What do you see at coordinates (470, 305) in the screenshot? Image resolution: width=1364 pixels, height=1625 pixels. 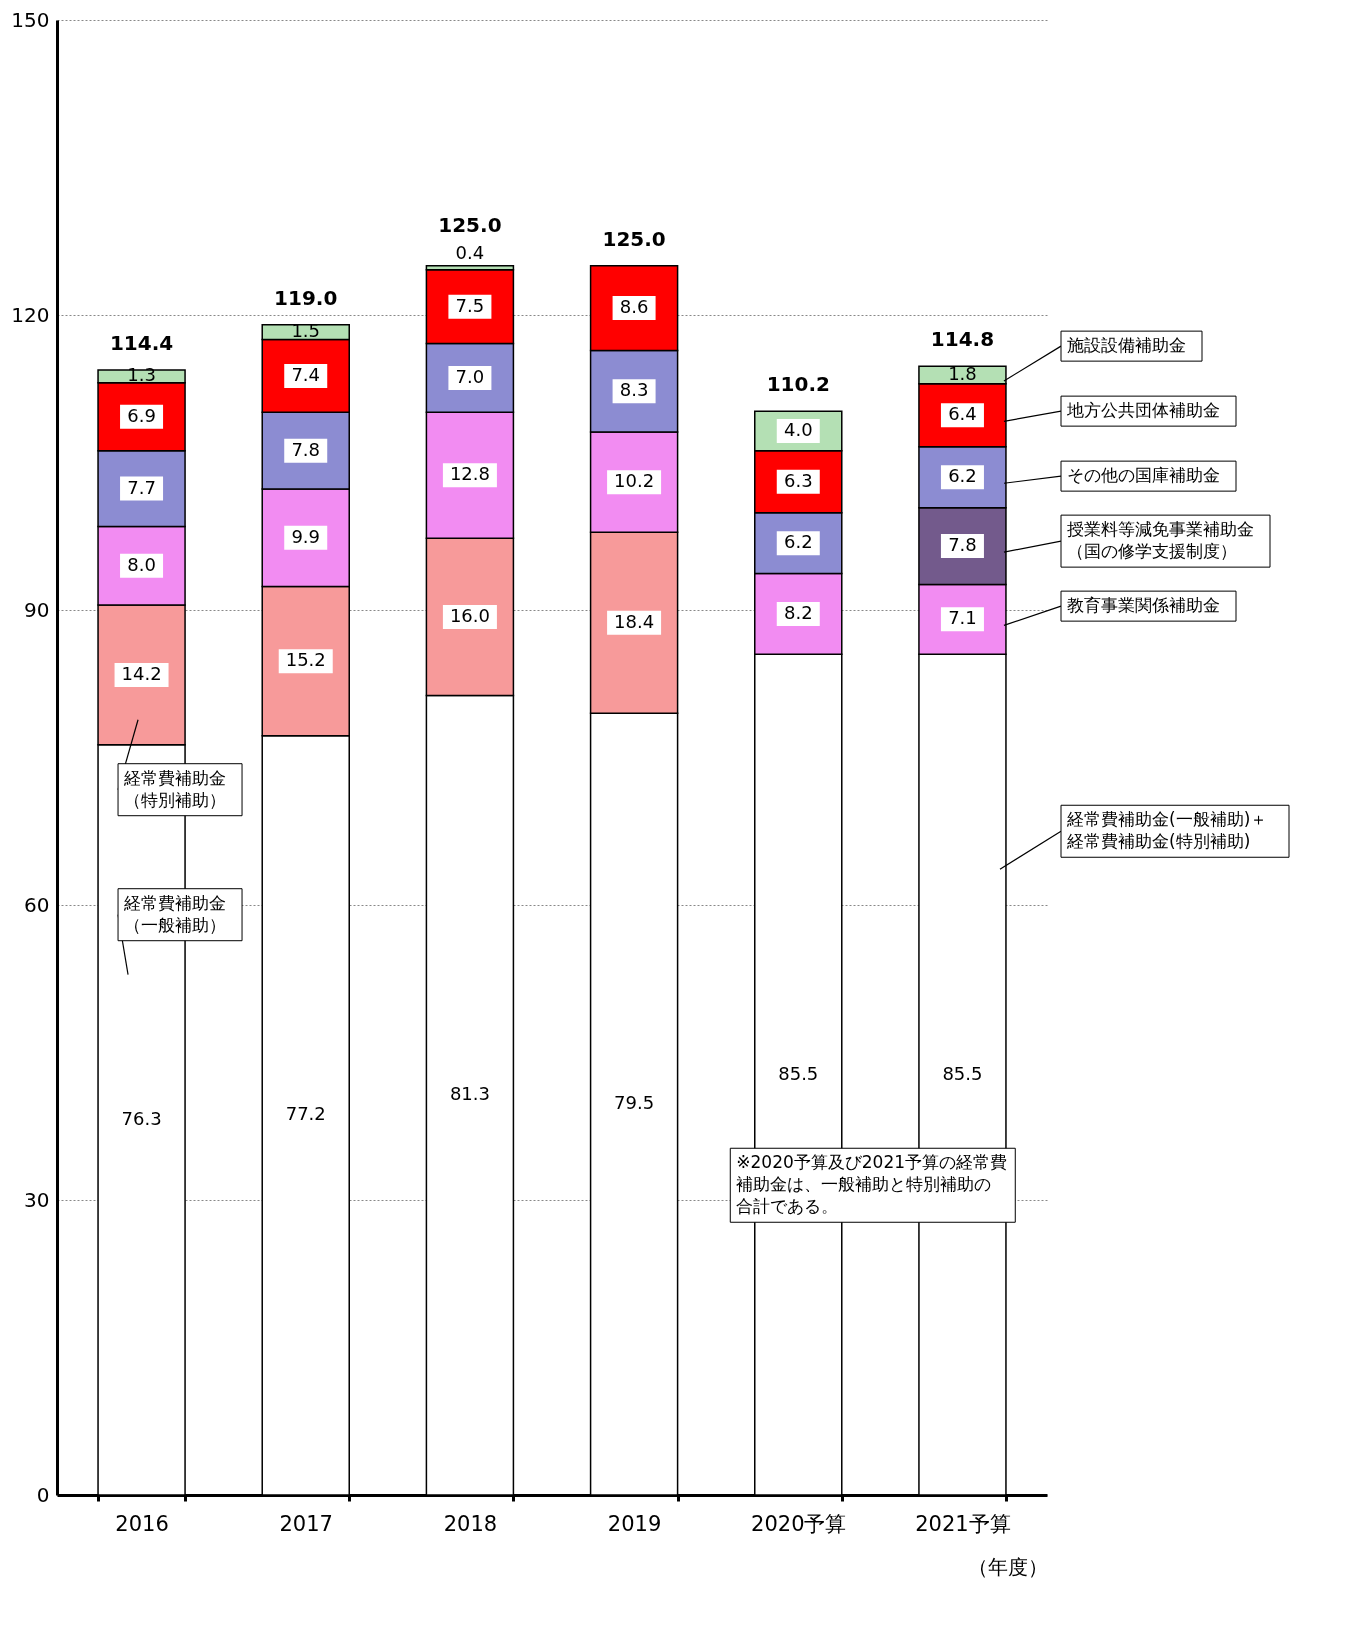 I see `data-label: 7.5` at bounding box center [470, 305].